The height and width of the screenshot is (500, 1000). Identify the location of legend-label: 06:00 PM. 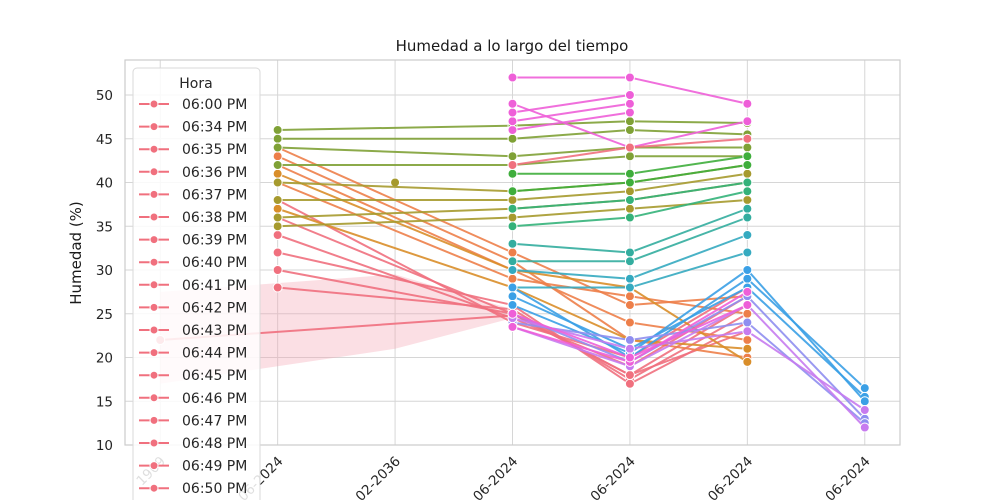
(214, 105).